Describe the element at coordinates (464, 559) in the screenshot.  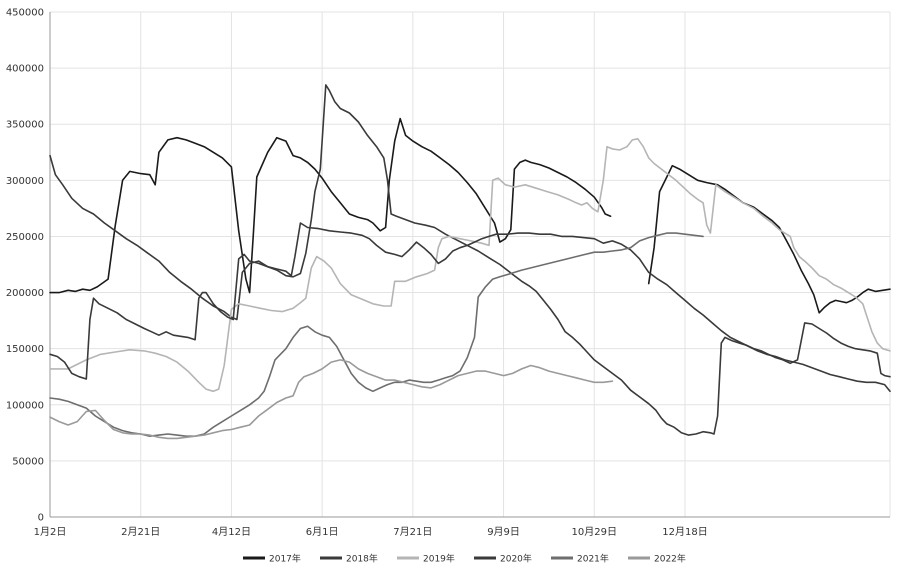
I see `legend: 2017年 2018年 2019年 2020年 2021年 2022年` at that location.